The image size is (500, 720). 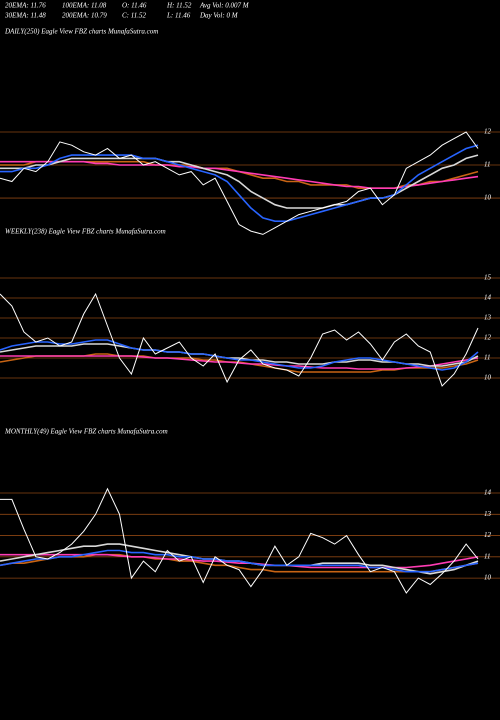 What do you see at coordinates (488, 278) in the screenshot?
I see `y-tick-label: 15` at bounding box center [488, 278].